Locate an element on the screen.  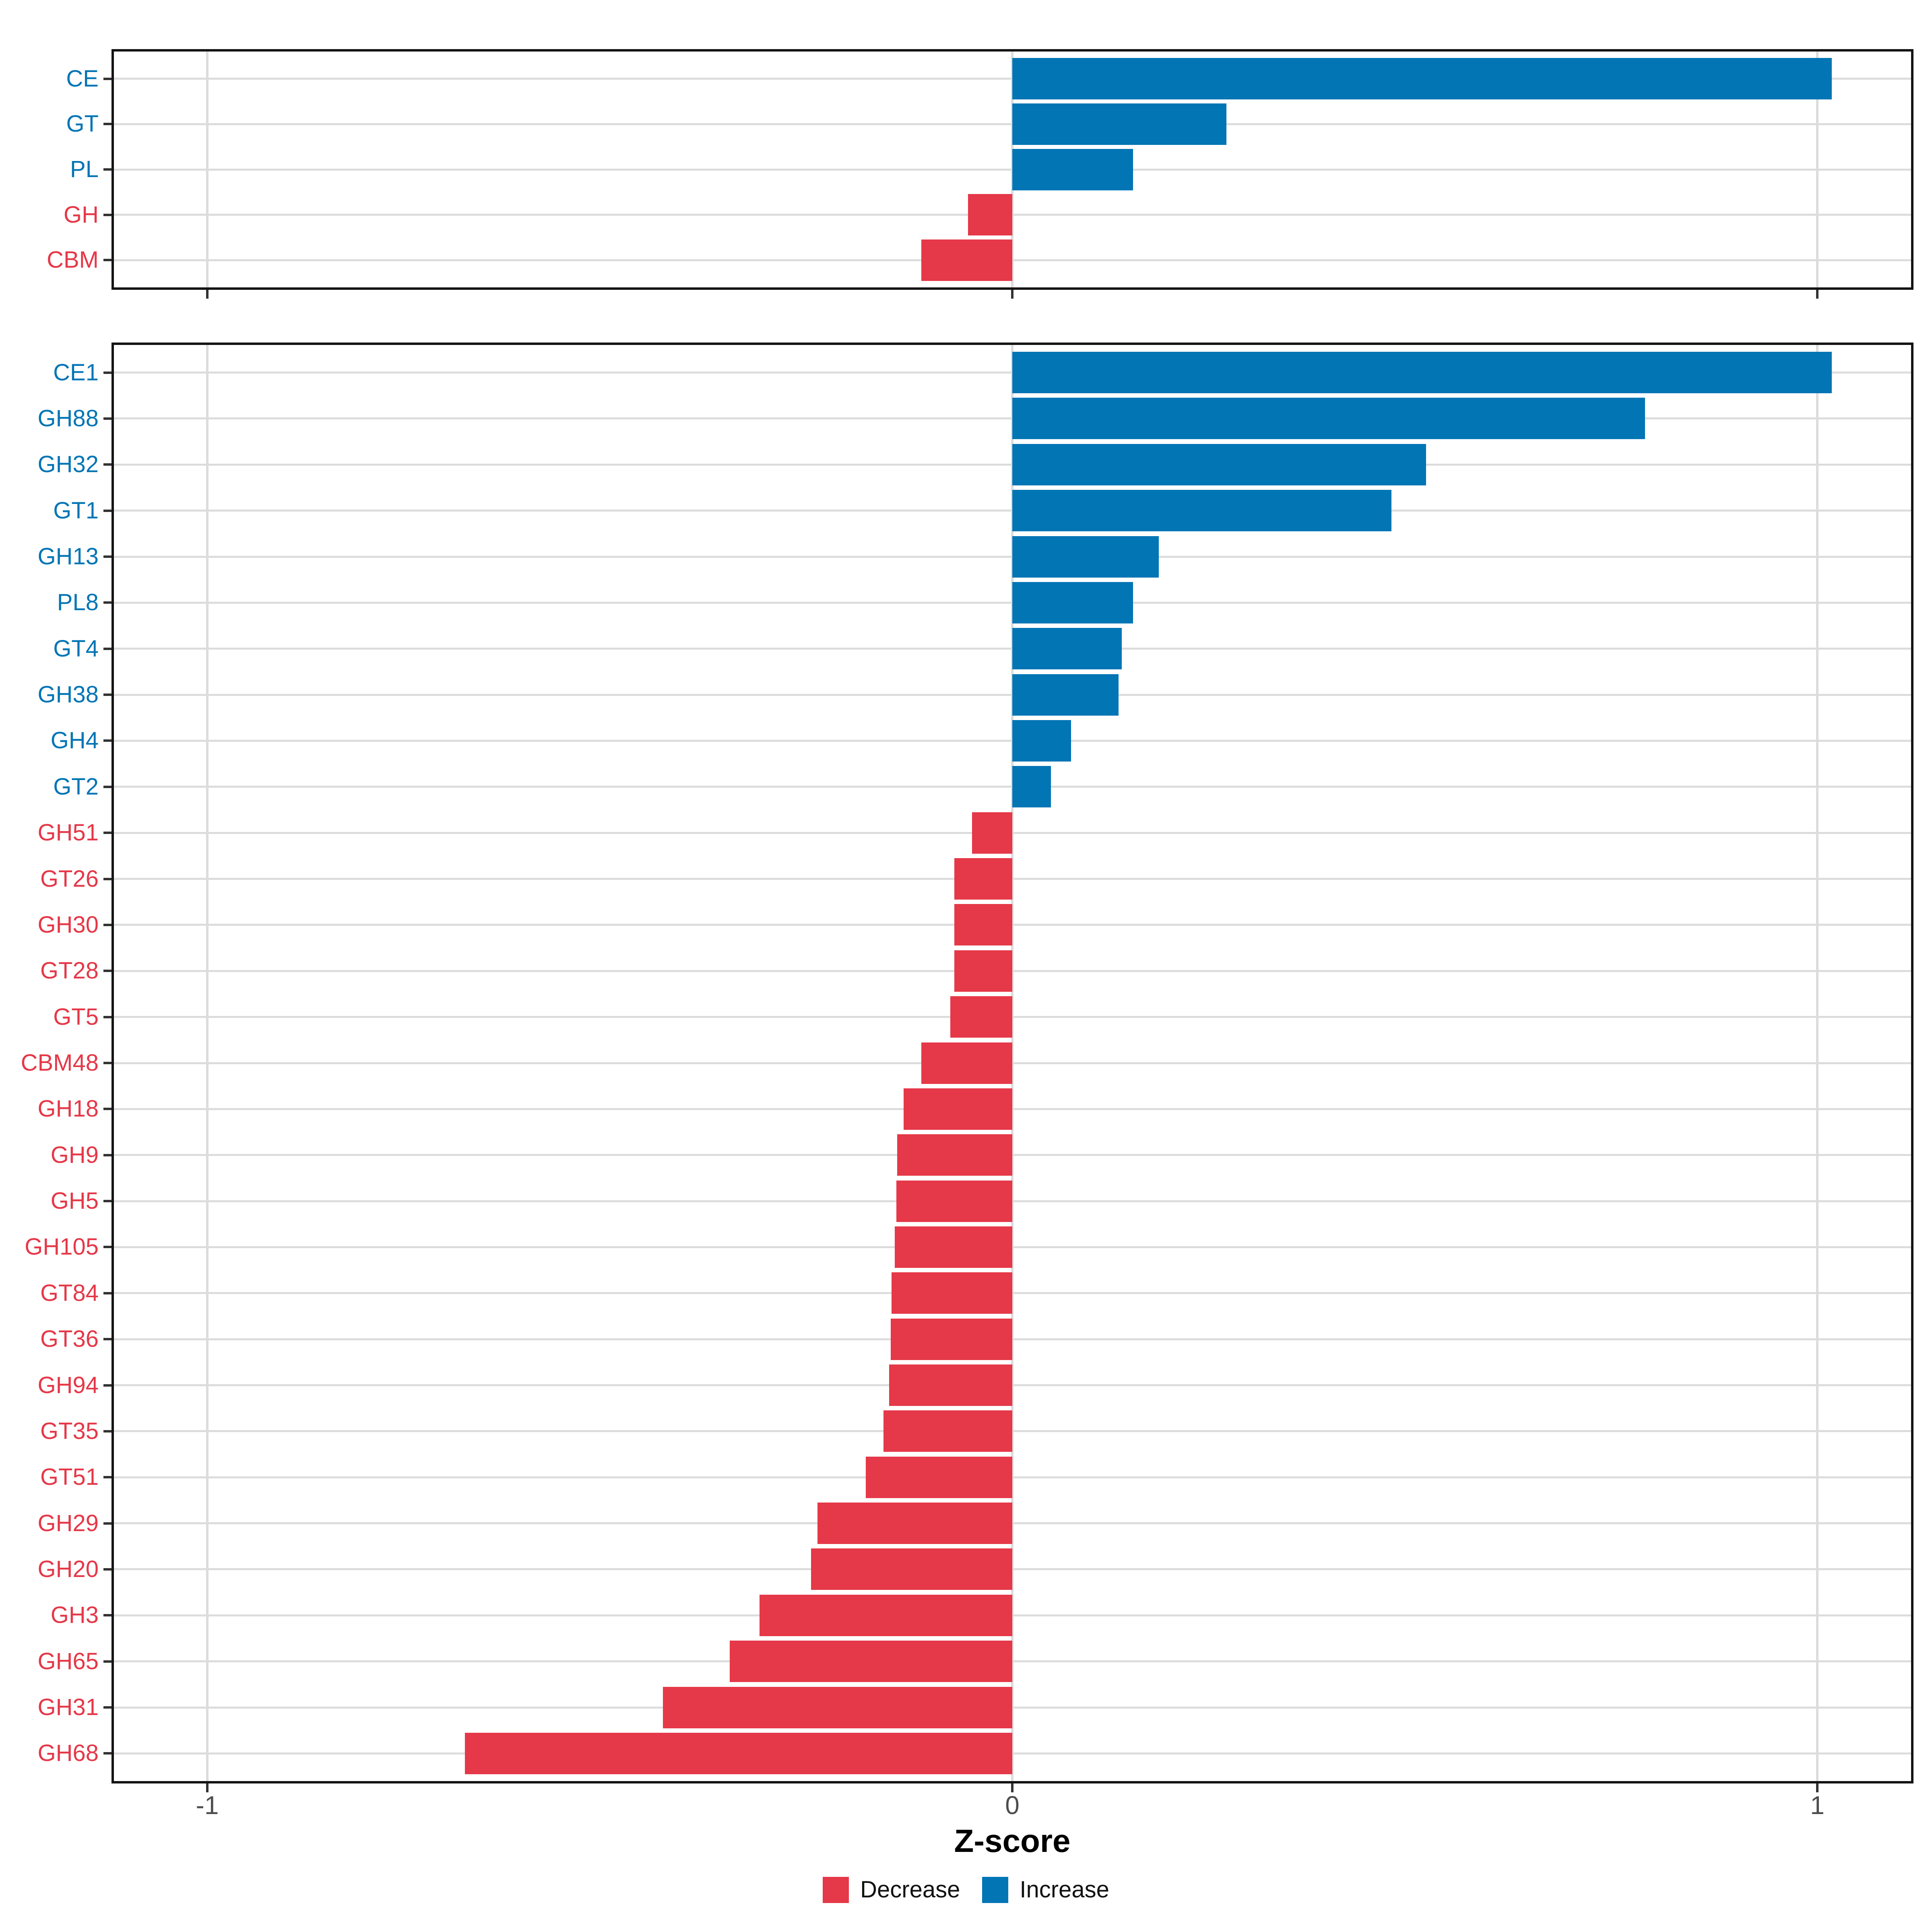
legend-label-decrease: Decrease is located at coordinates (910, 1889).